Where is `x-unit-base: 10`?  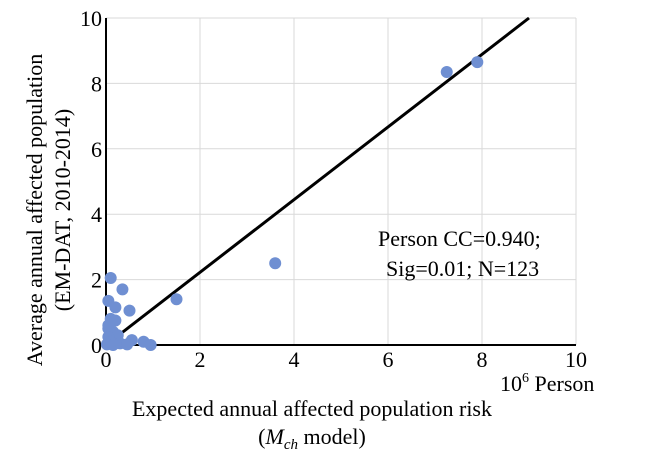 x-unit-base: 10 is located at coordinates (511, 383).